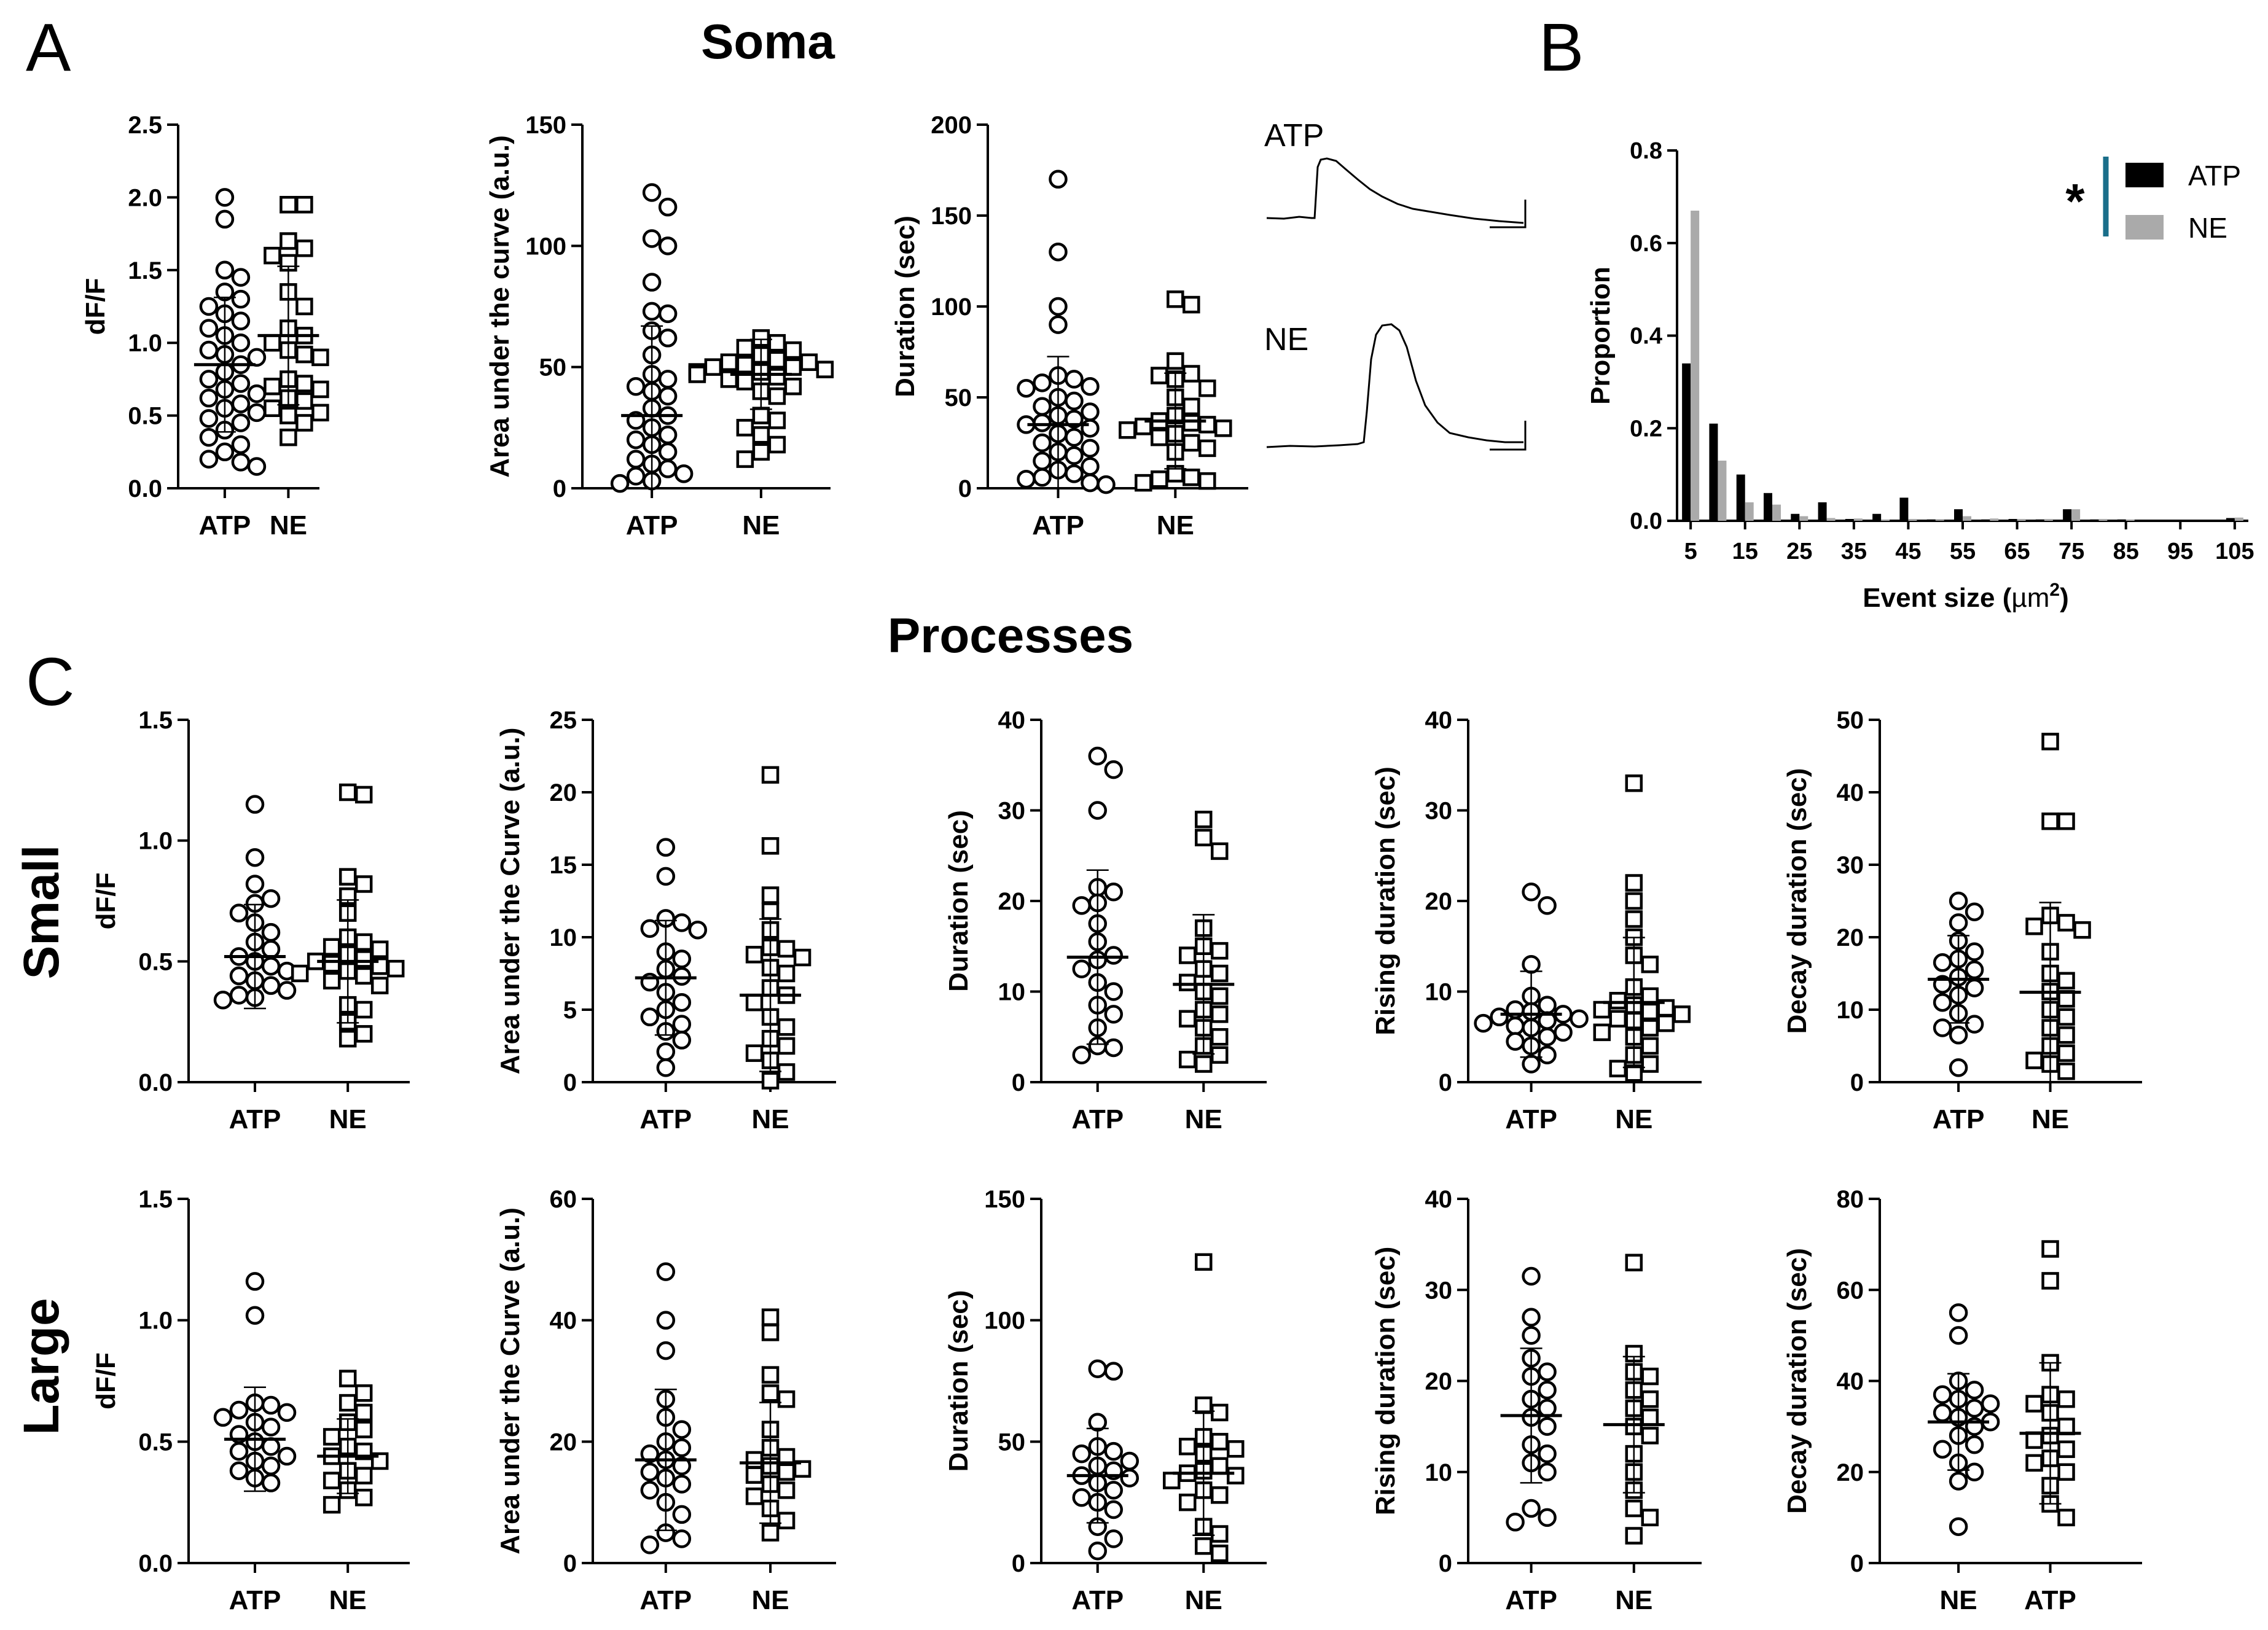  Describe the element at coordinates (1019, 1563) in the screenshot. I see `y-tick-label: 0` at that location.